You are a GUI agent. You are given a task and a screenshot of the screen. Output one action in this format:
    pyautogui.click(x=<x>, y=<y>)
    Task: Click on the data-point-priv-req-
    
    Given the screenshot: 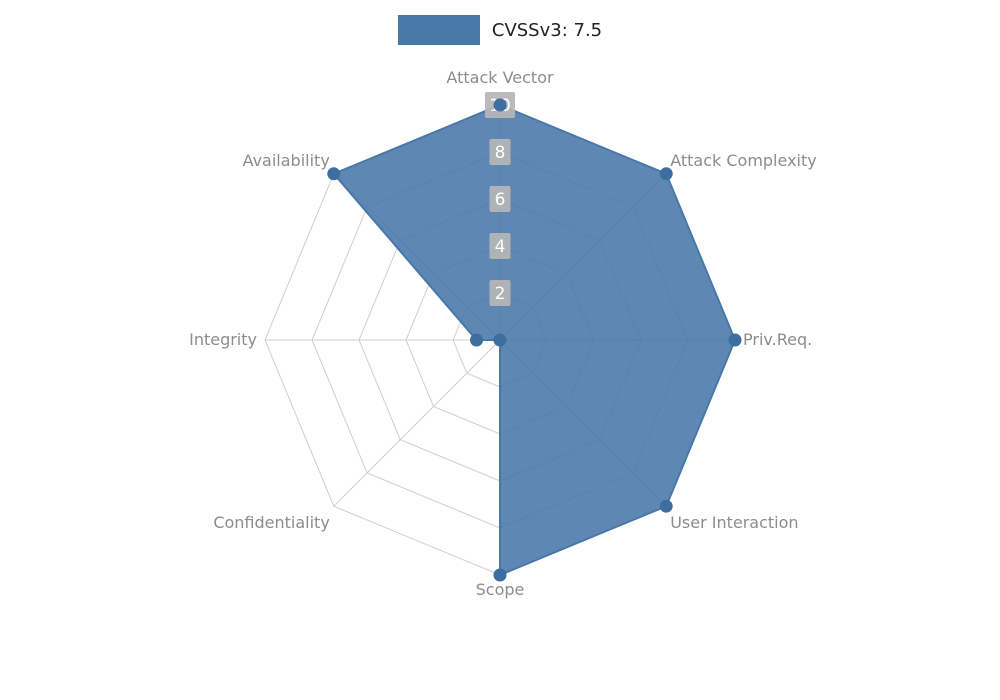 What is the action you would take?
    pyautogui.click(x=735, y=340)
    